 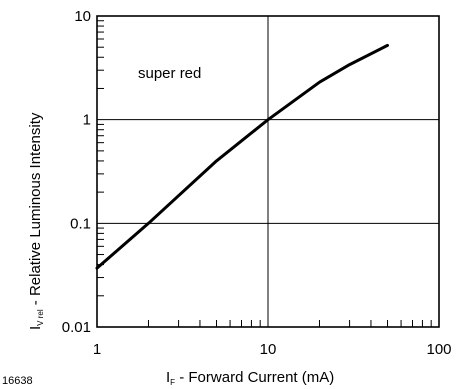 What do you see at coordinates (168, 377) in the screenshot?
I see `x-axis-label-symbol: I` at bounding box center [168, 377].